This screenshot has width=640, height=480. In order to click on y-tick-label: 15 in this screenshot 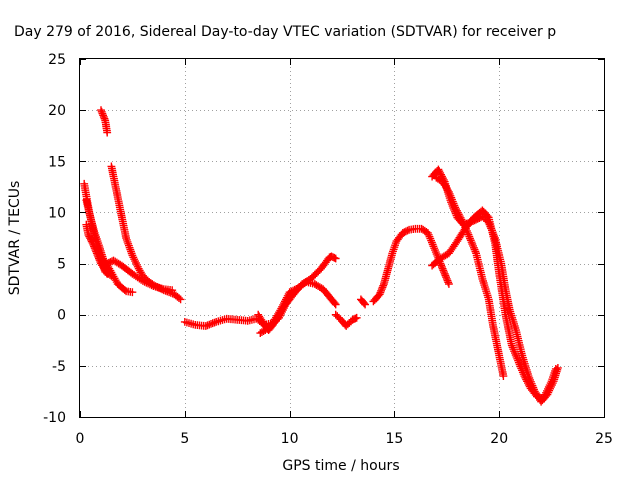, I will do `click(57, 162)`.